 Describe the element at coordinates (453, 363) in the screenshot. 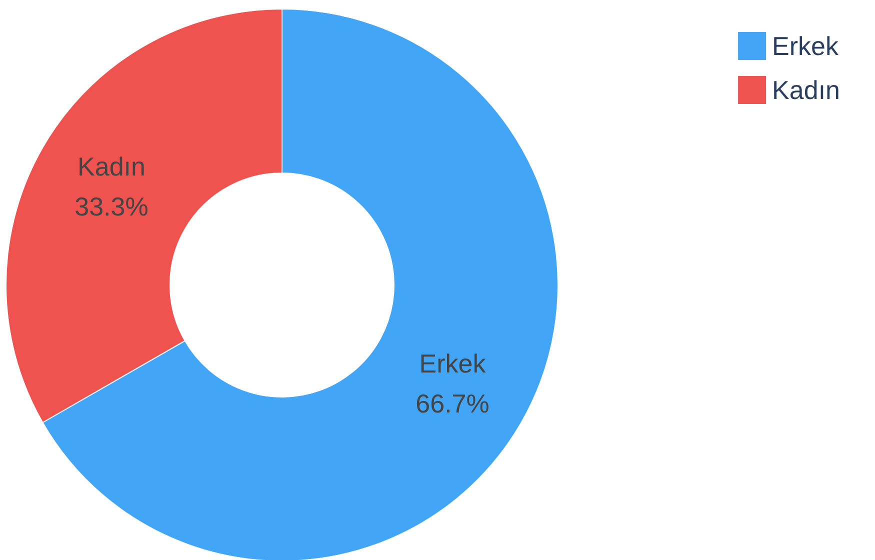

I see `slice-label: Erkek` at that location.